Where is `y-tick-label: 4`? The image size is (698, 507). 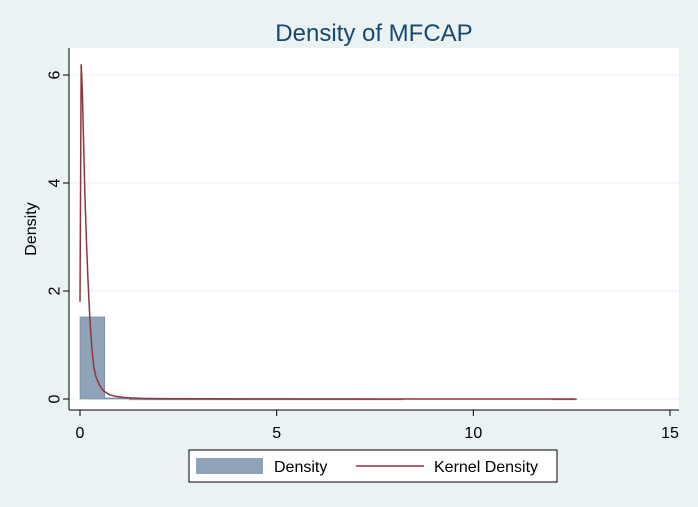 y-tick-label: 4 is located at coordinates (55, 182).